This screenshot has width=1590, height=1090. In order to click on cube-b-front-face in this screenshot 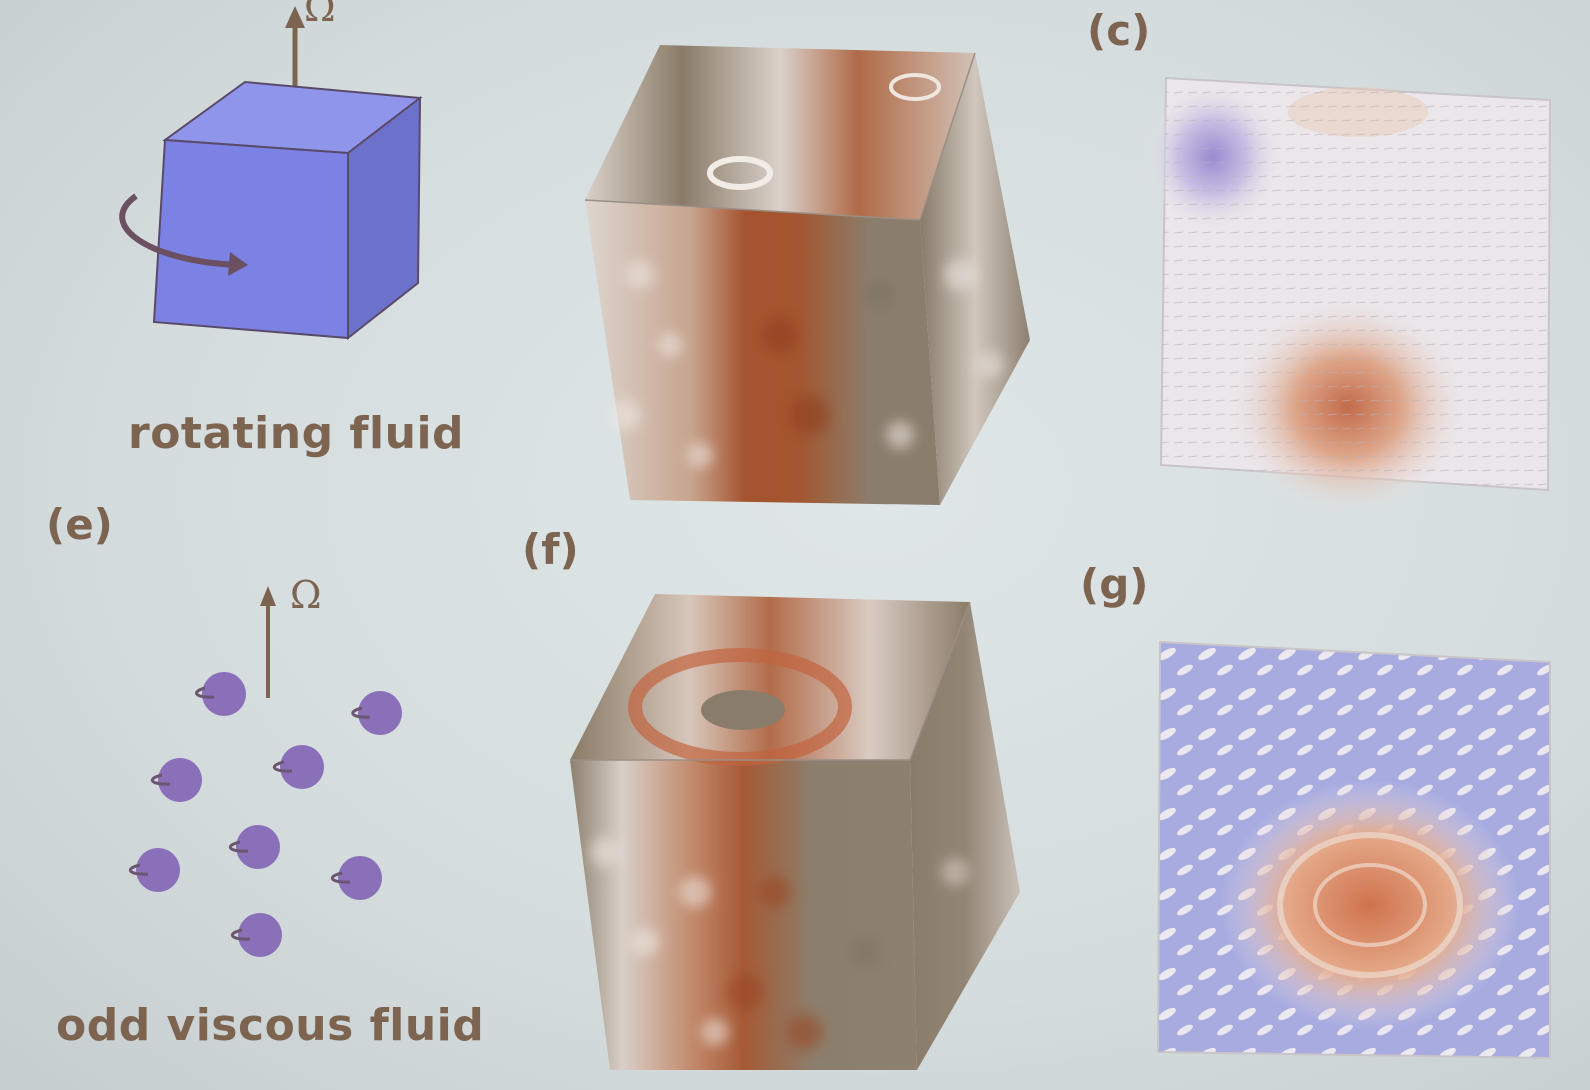, I will do `click(762, 352)`.